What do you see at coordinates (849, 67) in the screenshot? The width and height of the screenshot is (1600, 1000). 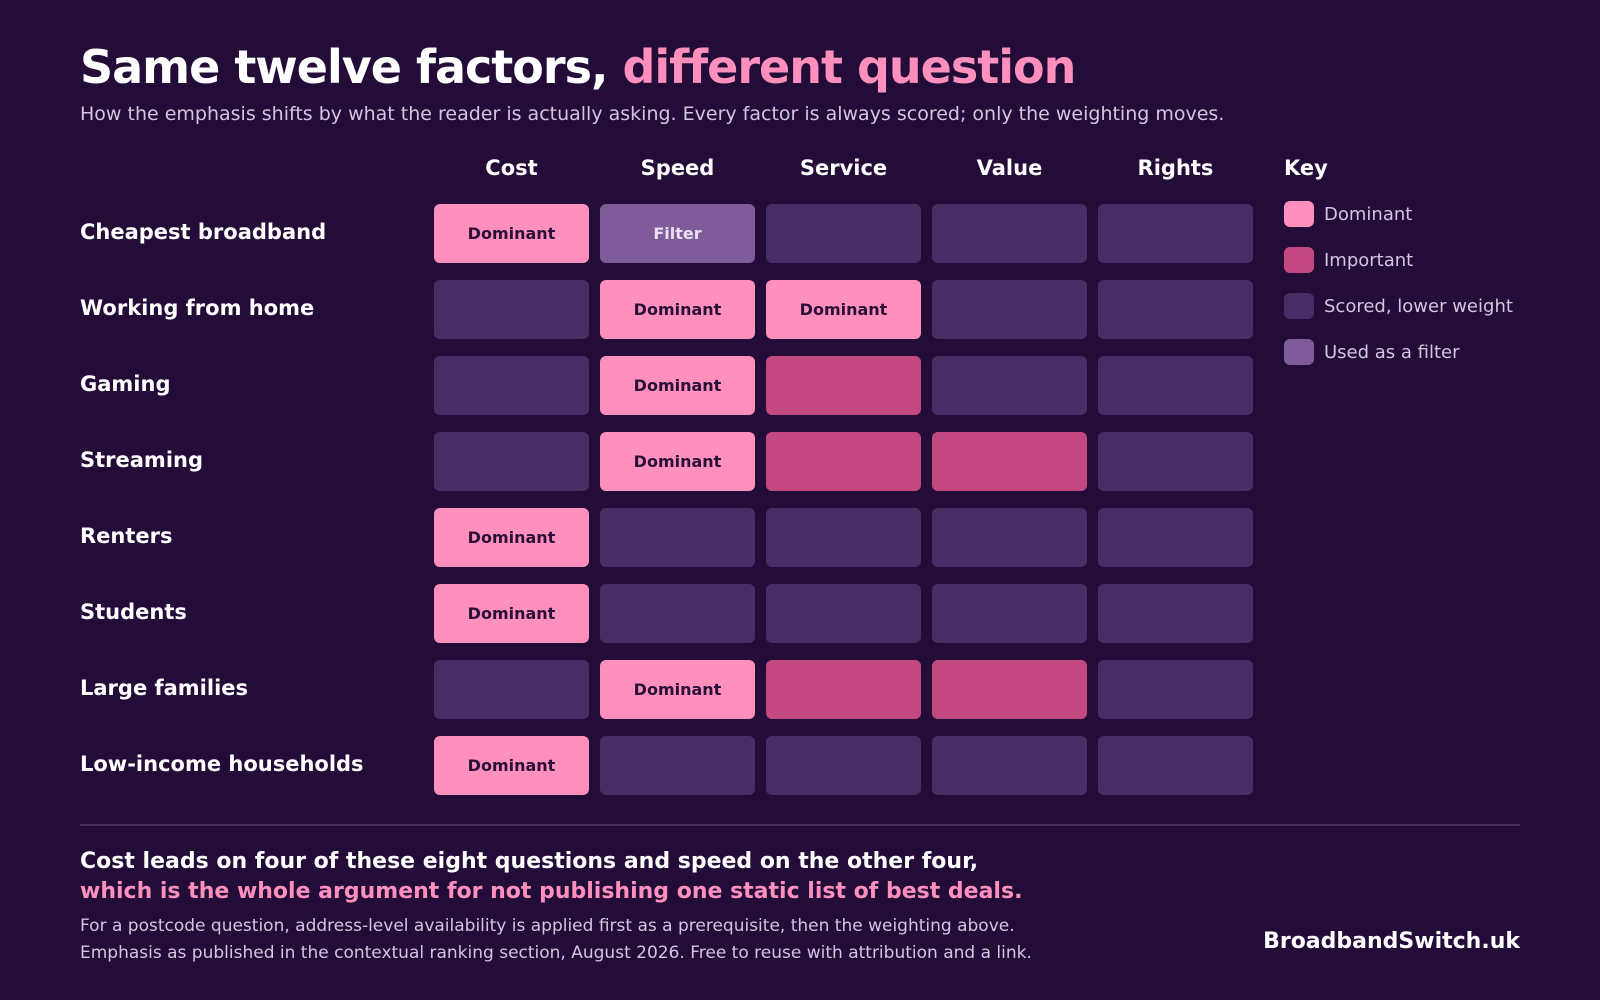 I see `title-accent: different question` at bounding box center [849, 67].